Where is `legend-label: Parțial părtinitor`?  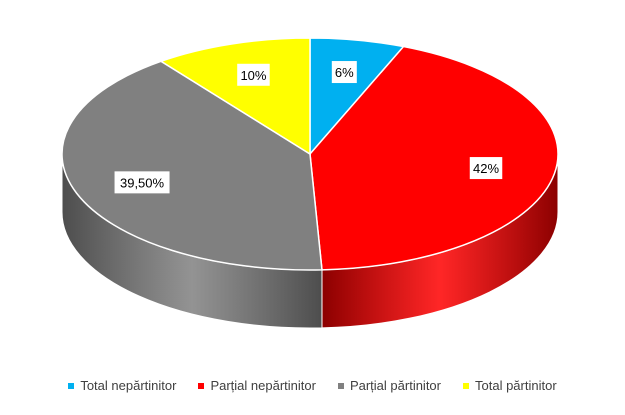
legend-label: Parțial părtinitor is located at coordinates (395, 385).